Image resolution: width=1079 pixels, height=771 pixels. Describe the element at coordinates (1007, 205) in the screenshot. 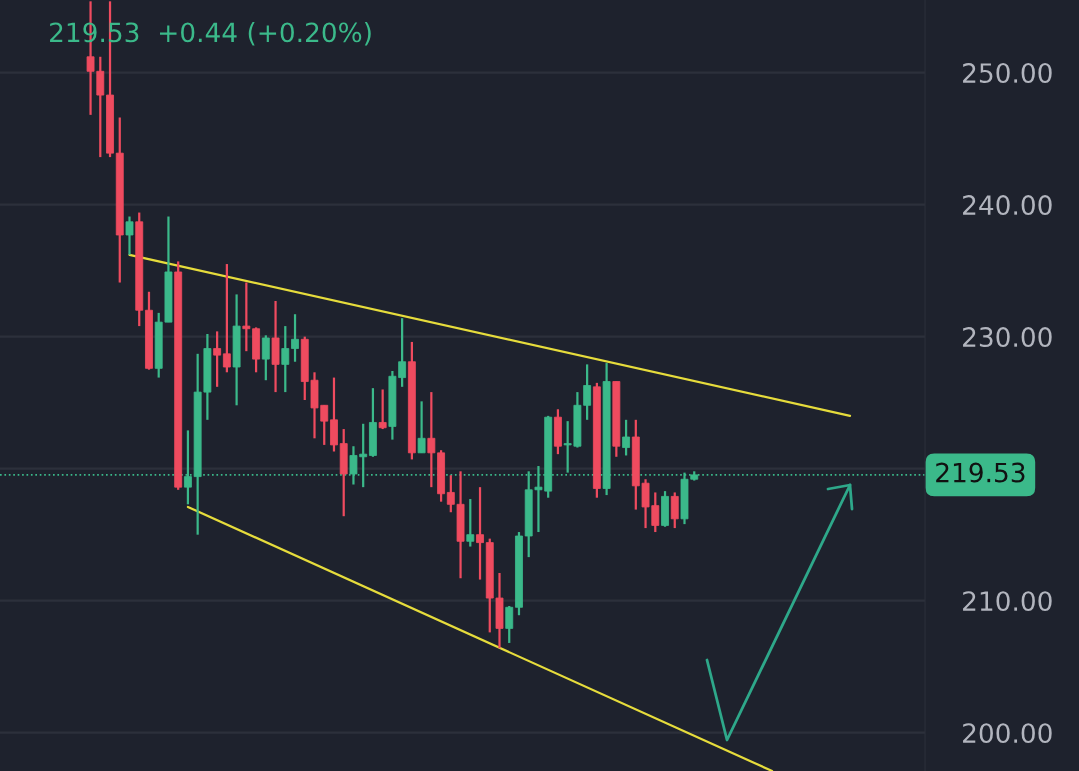

I see `y-tick-label: 240.00` at that location.